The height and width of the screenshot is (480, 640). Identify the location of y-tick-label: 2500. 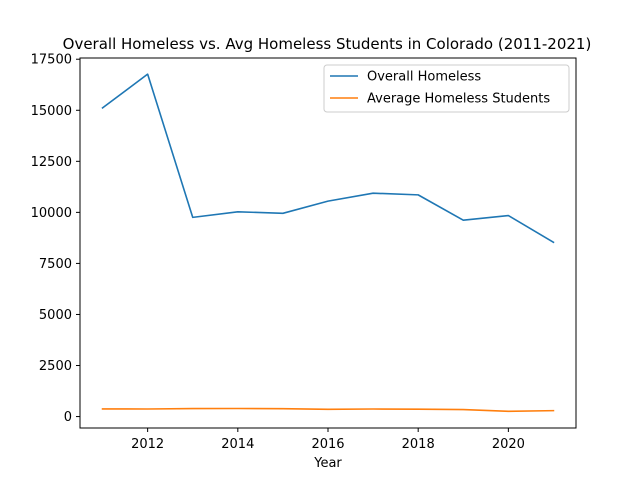
(55, 366).